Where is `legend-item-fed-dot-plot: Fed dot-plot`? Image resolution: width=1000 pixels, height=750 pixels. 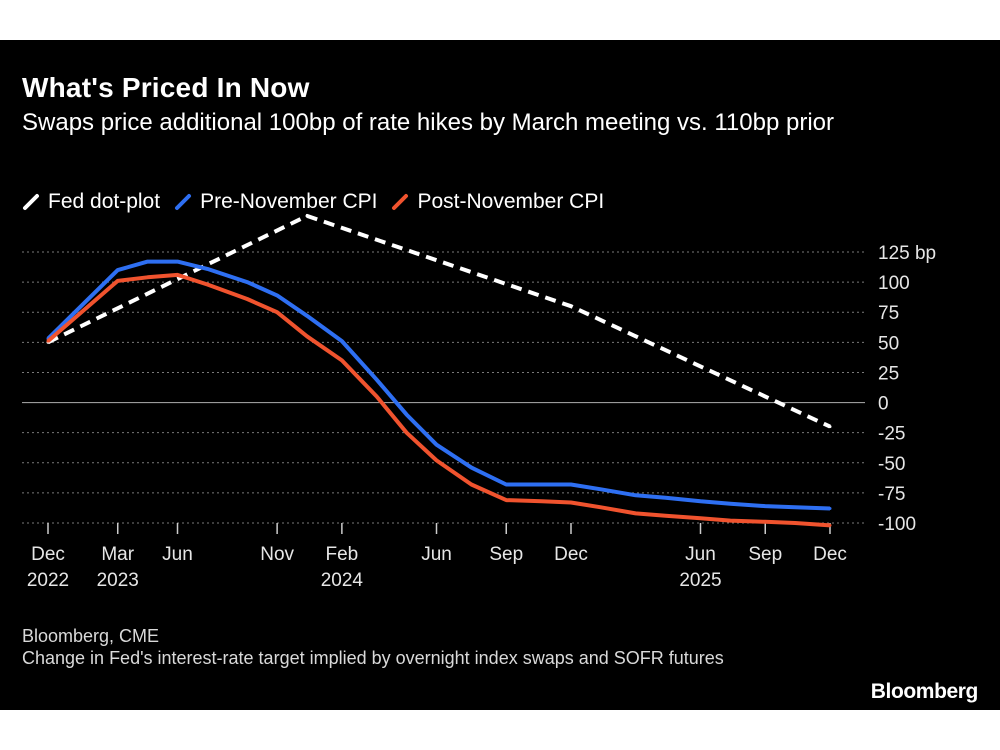
legend-item-fed-dot-plot: Fed dot-plot is located at coordinates (91, 202).